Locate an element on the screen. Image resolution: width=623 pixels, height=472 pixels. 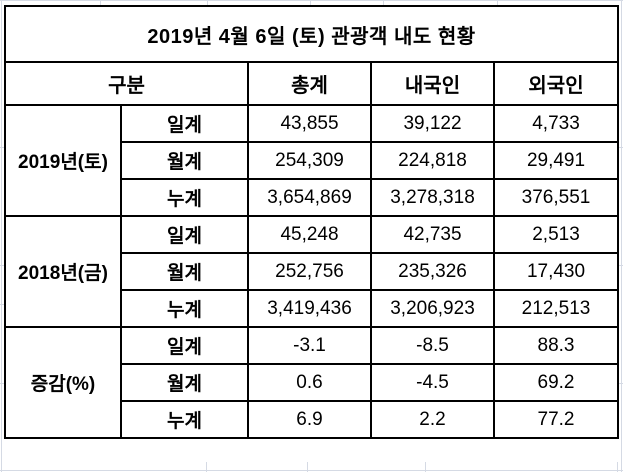
value-cell: 3,654,869 is located at coordinates (309, 197).